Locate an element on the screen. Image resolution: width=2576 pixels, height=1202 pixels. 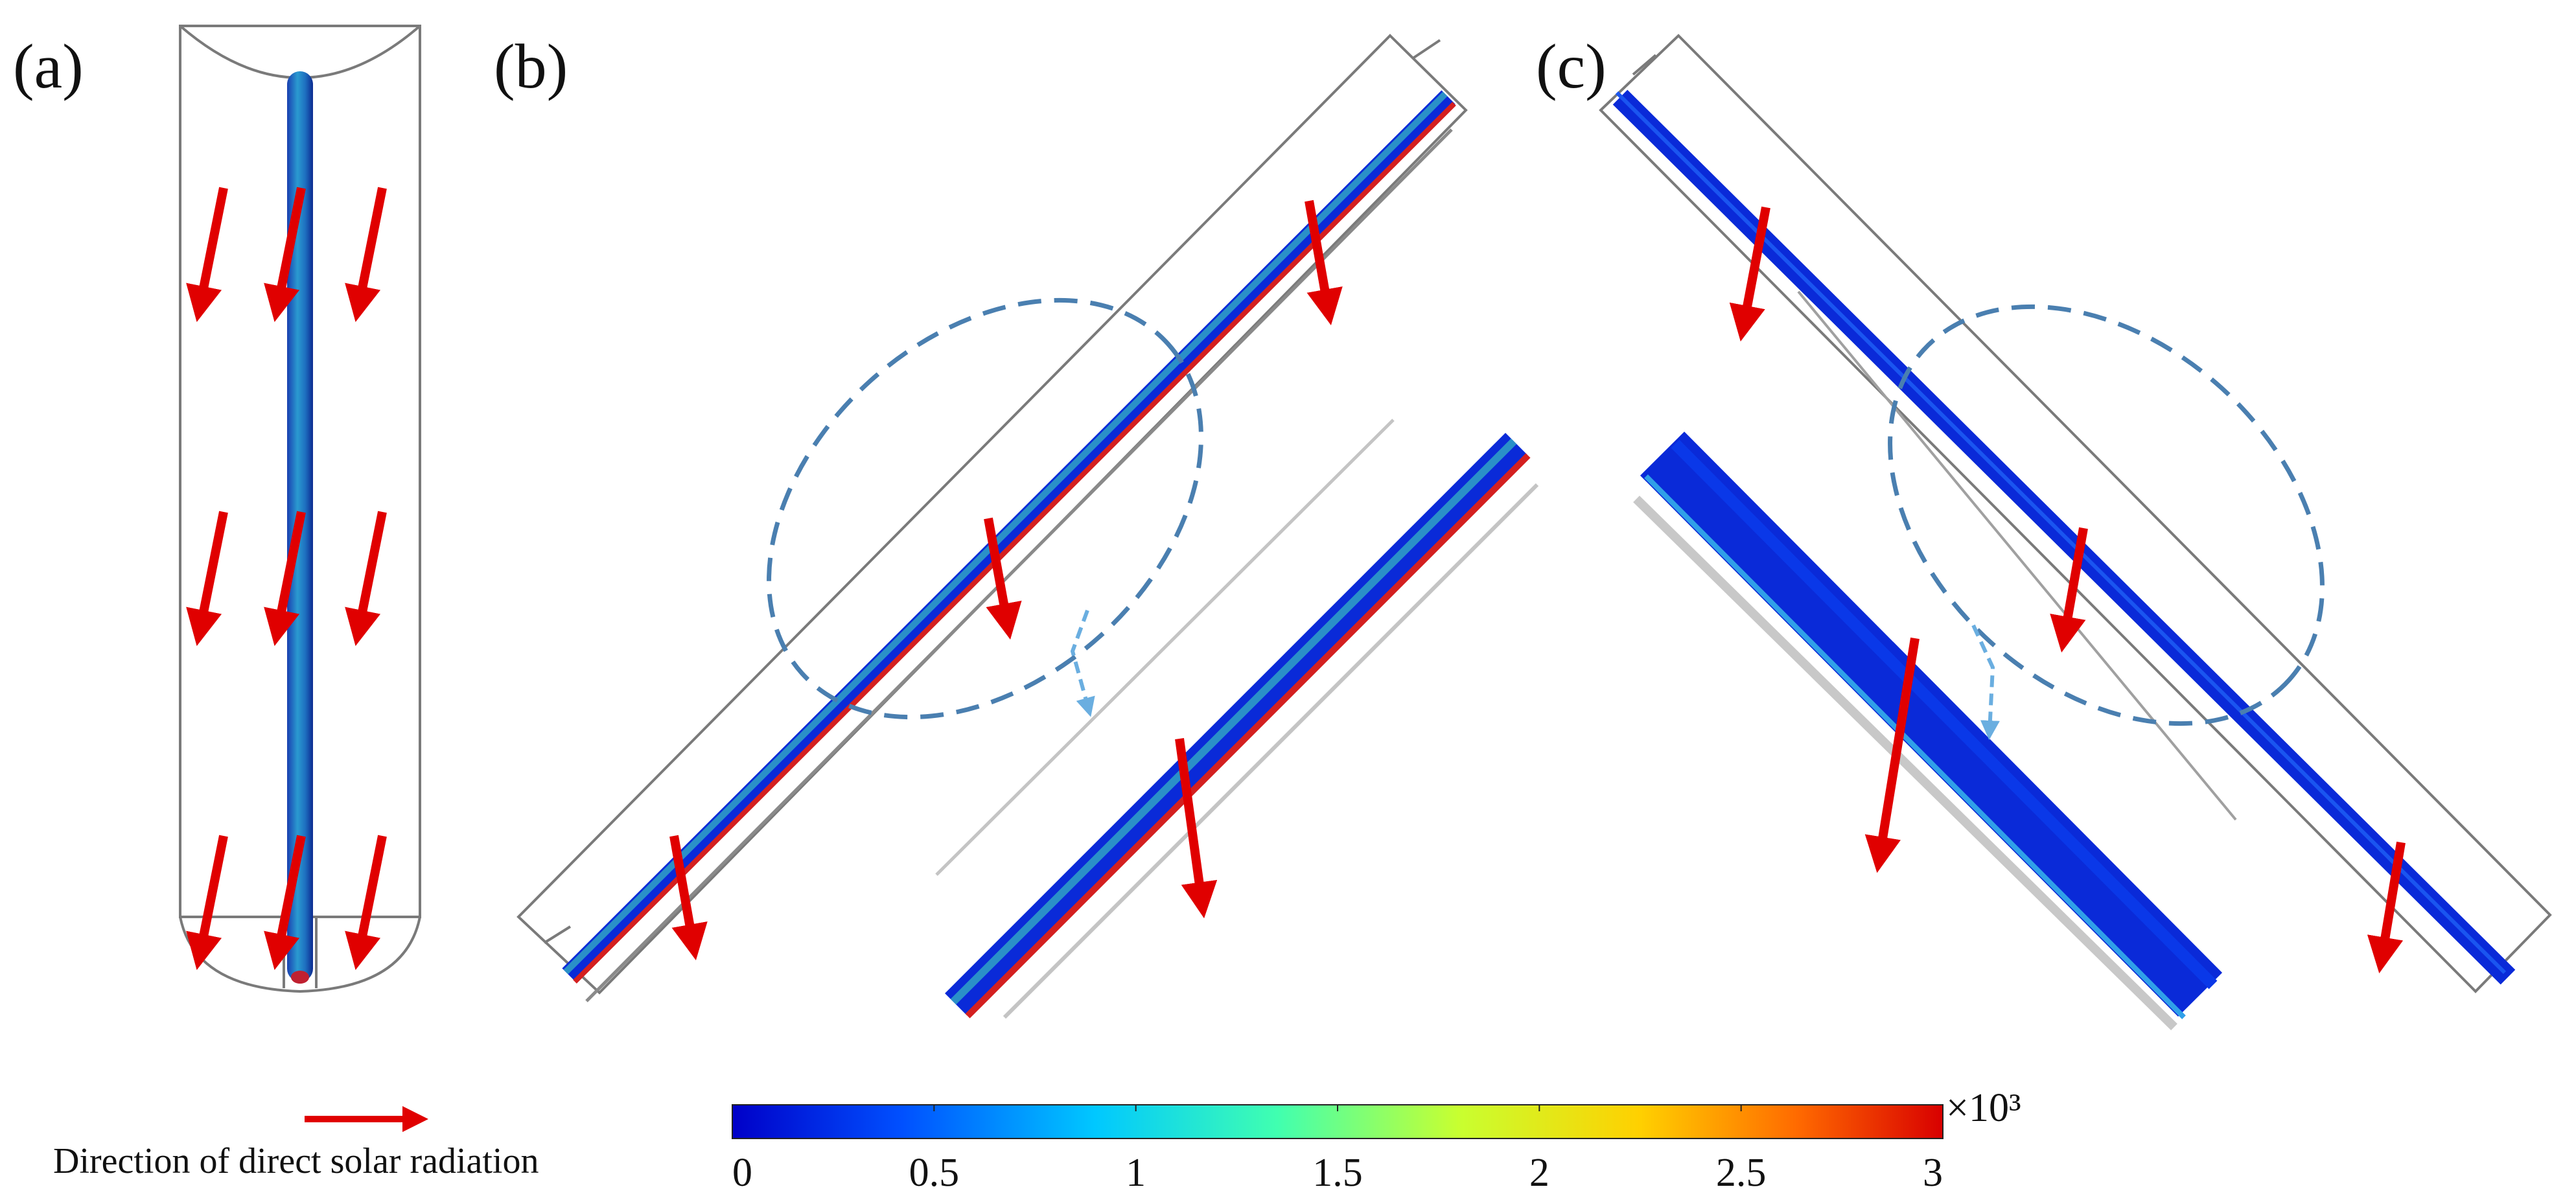
colorbar-tick-label: 0.5 is located at coordinates (934, 1173).